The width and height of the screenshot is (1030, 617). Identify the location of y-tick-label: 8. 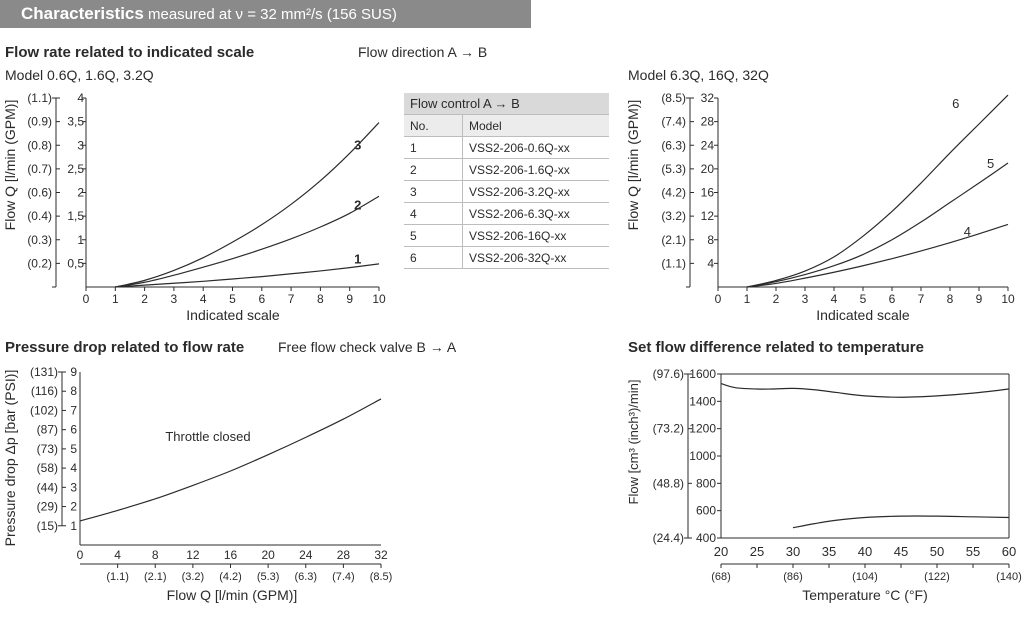
(710, 240).